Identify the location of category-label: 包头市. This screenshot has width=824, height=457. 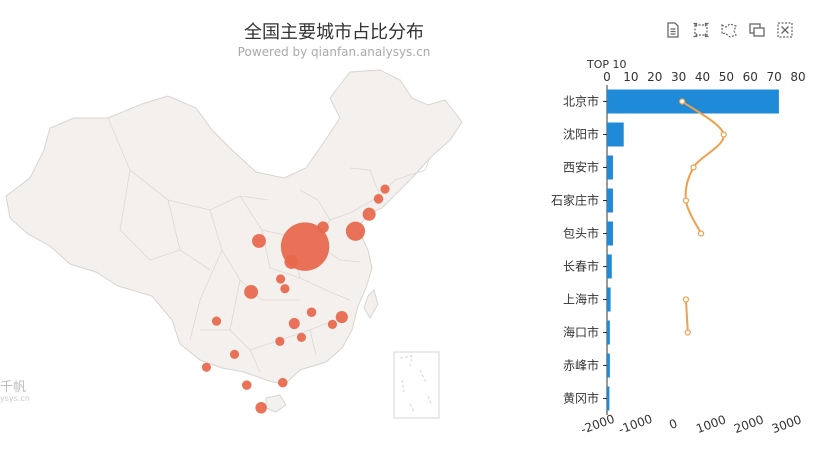
(581, 233).